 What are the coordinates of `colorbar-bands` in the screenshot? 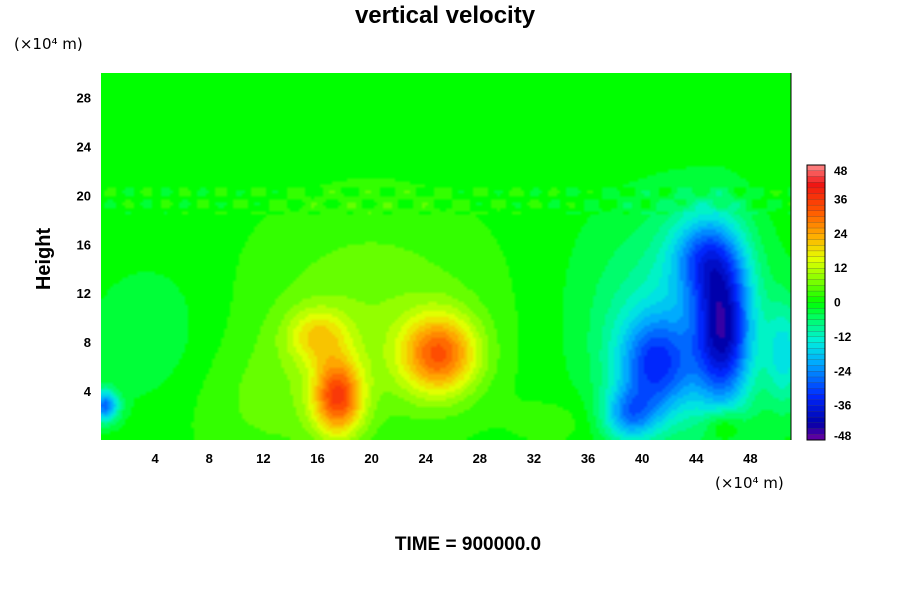 It's located at (816, 302).